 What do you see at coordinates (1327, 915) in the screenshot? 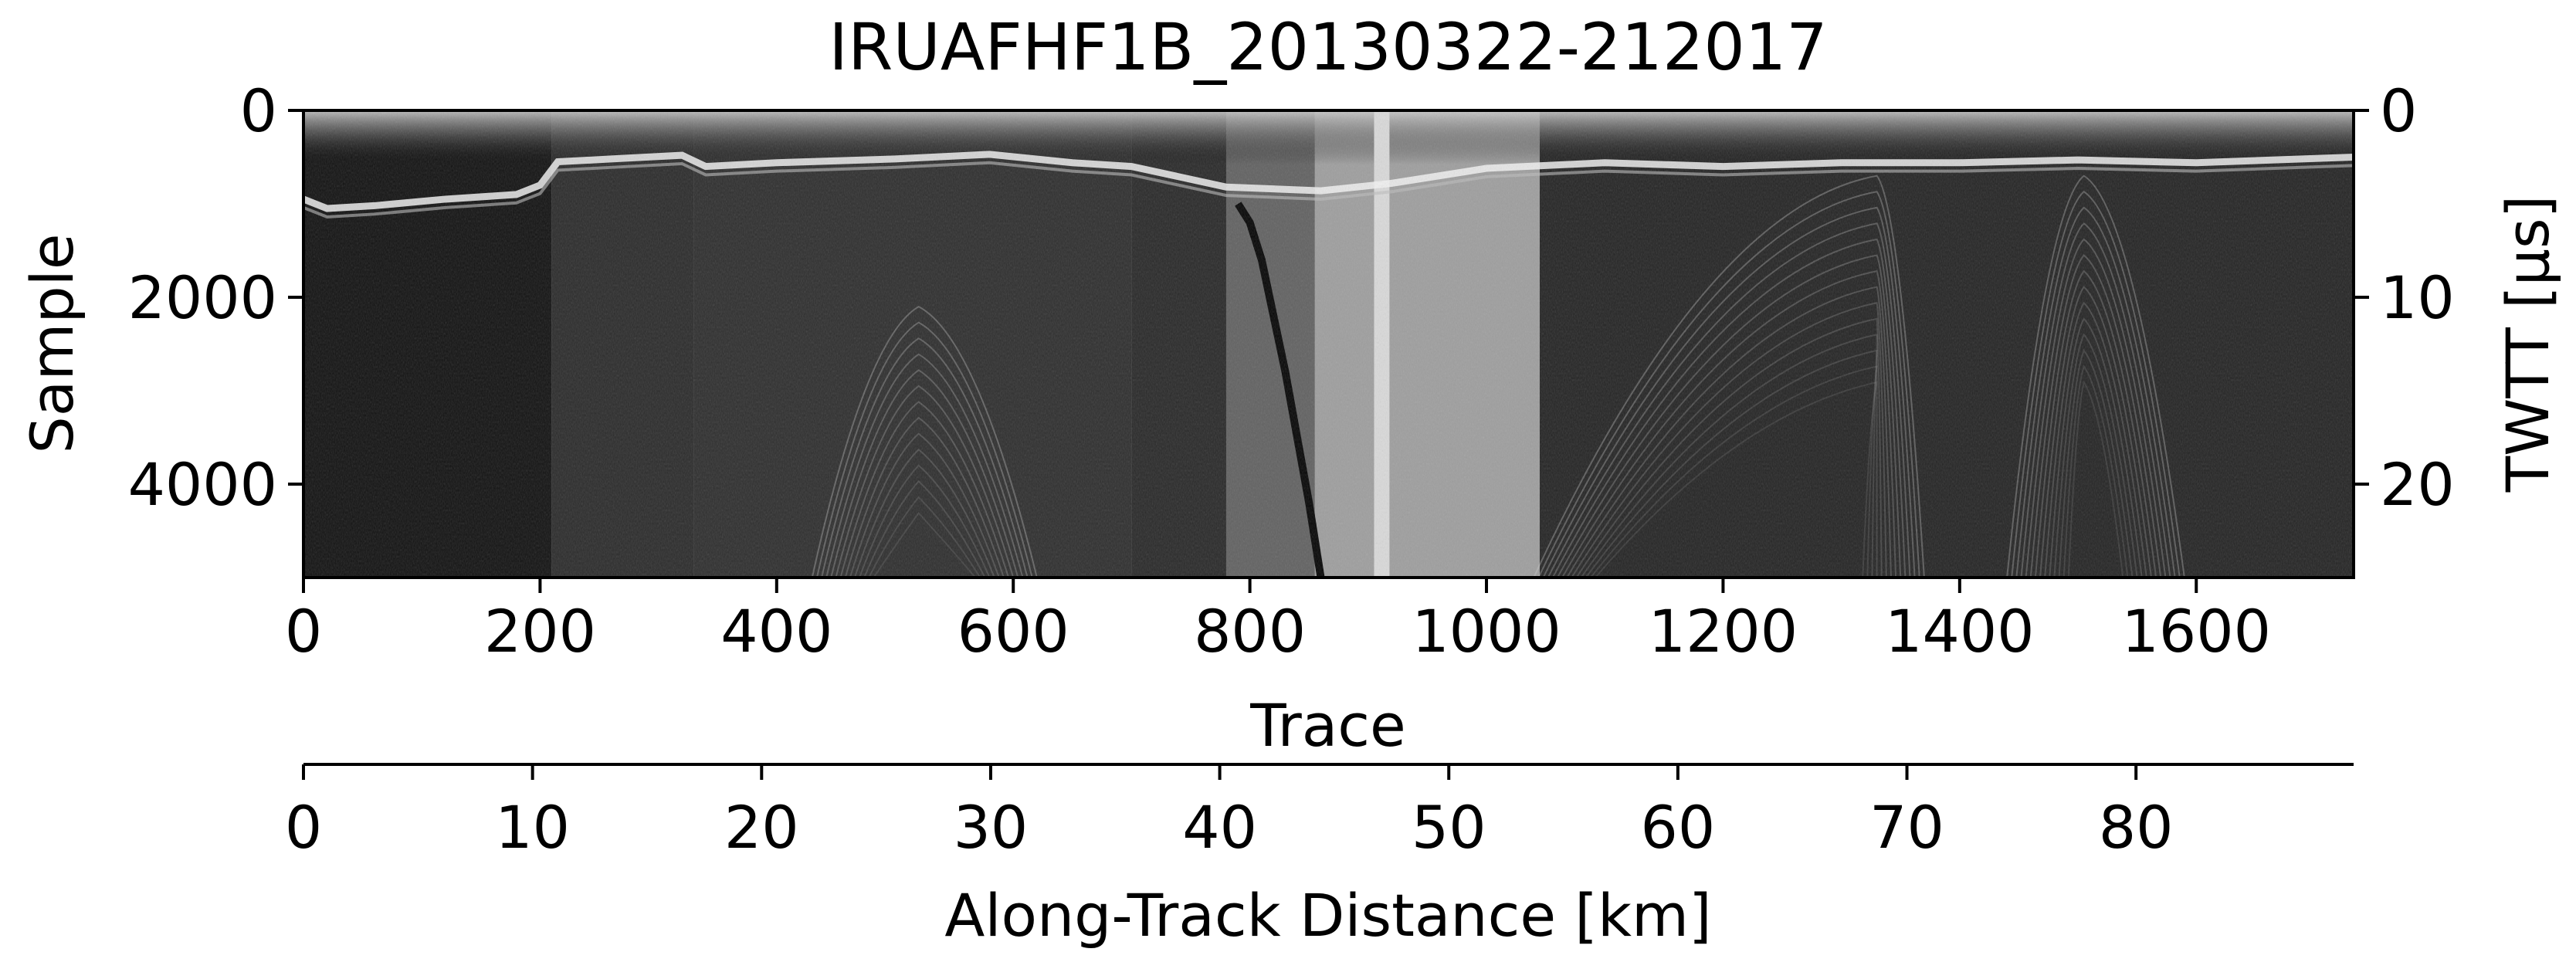
I see `x-bottom-axis-label: Along-Track Distance [km]` at bounding box center [1327, 915].